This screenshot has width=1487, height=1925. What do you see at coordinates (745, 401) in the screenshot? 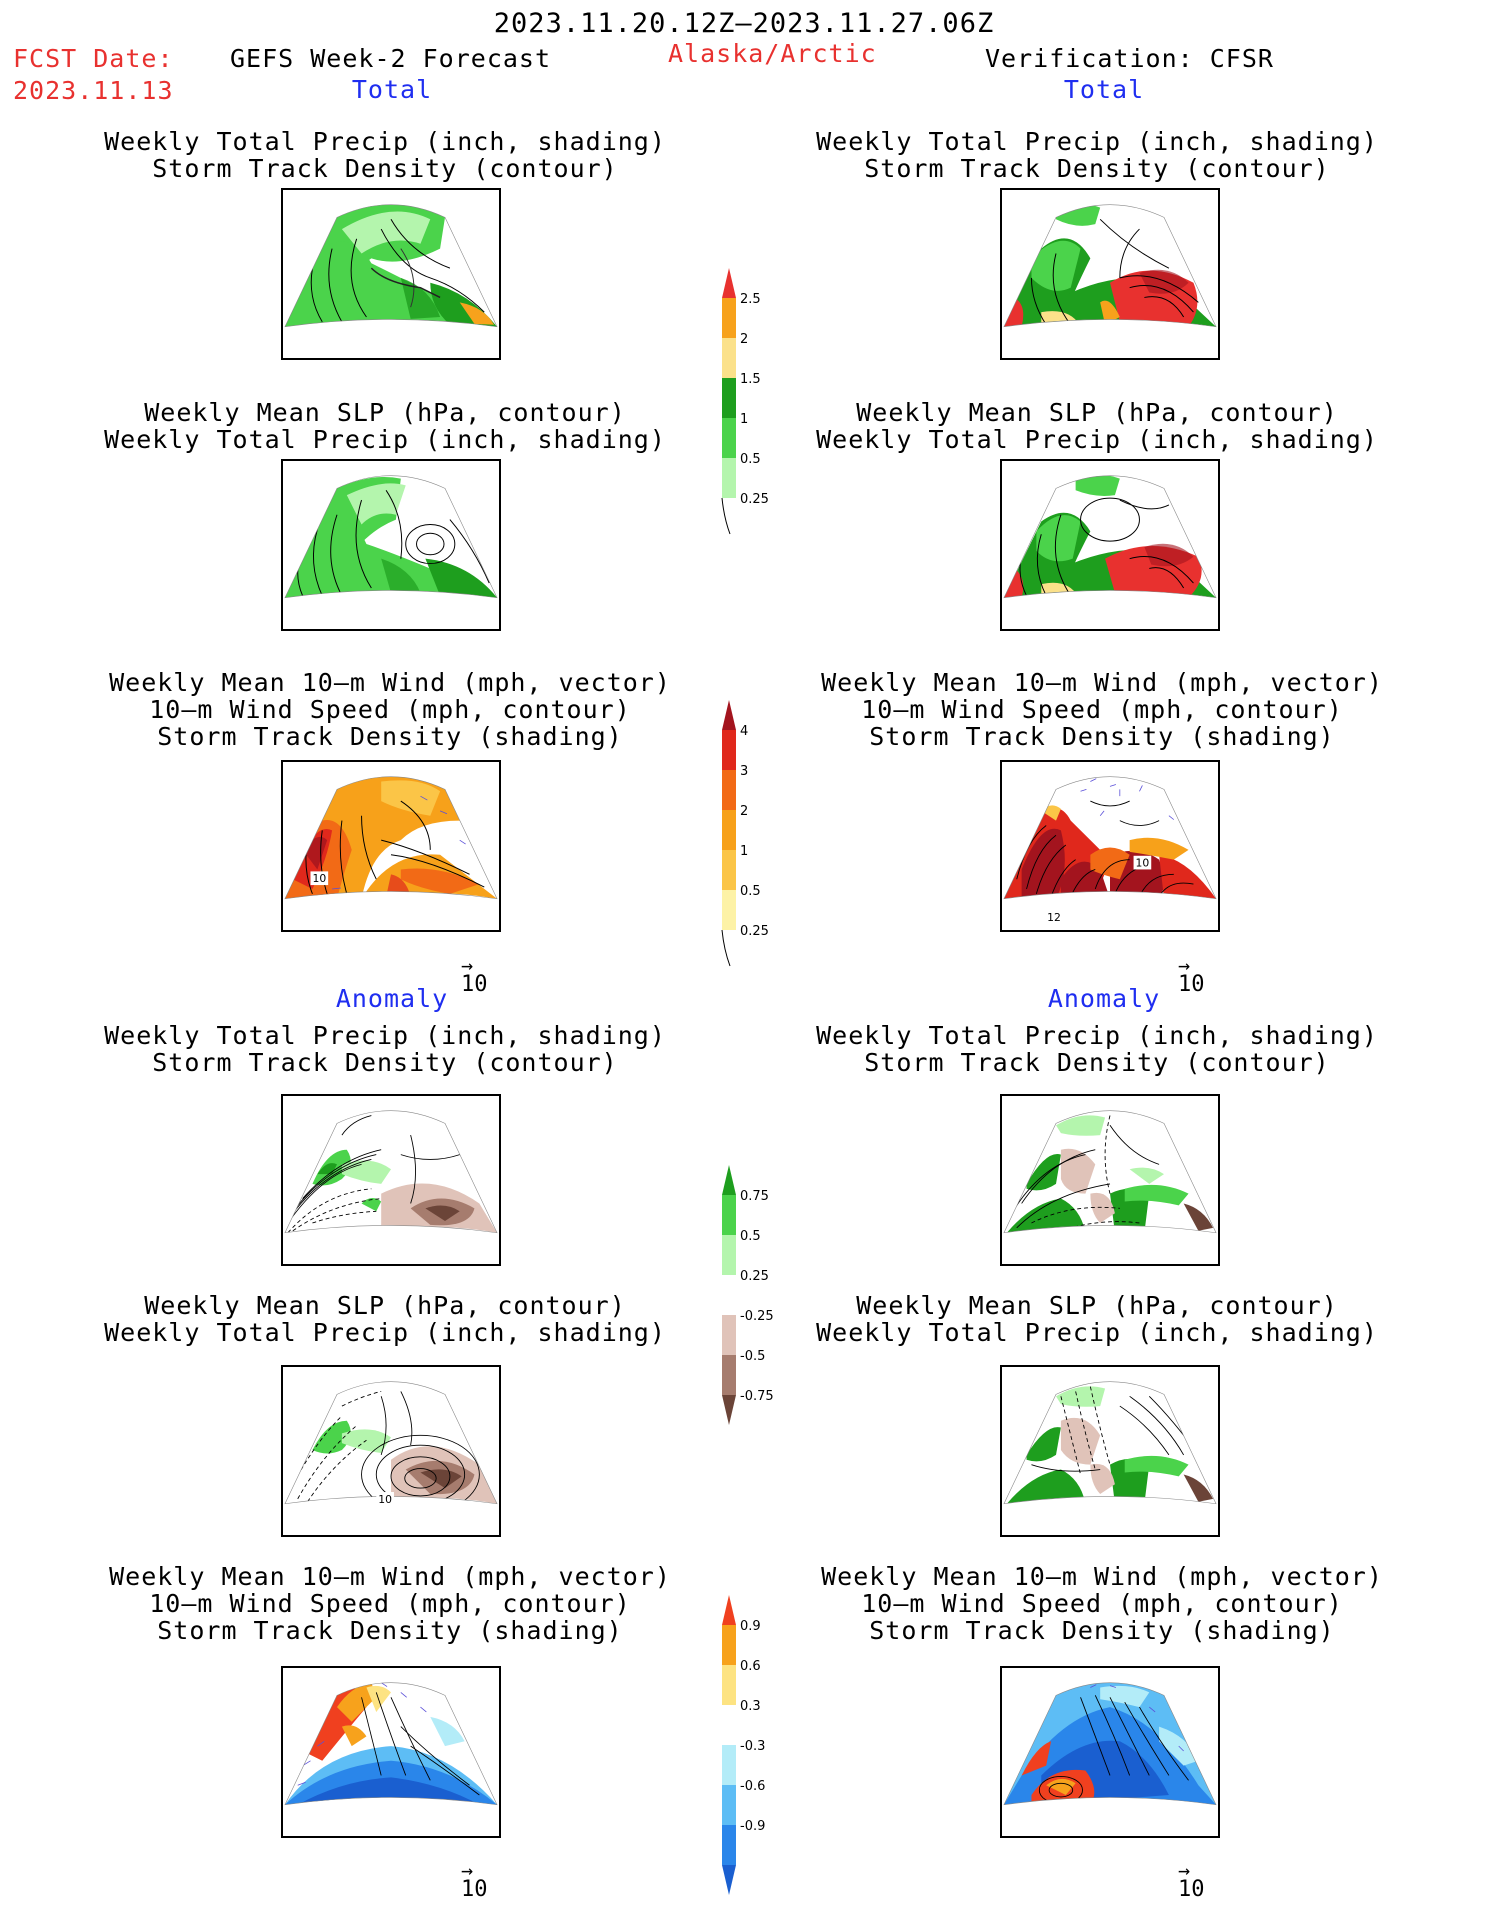
I see `colorbar-svg: 2.5 2 1.5 1 0.5 0.25` at bounding box center [745, 401].